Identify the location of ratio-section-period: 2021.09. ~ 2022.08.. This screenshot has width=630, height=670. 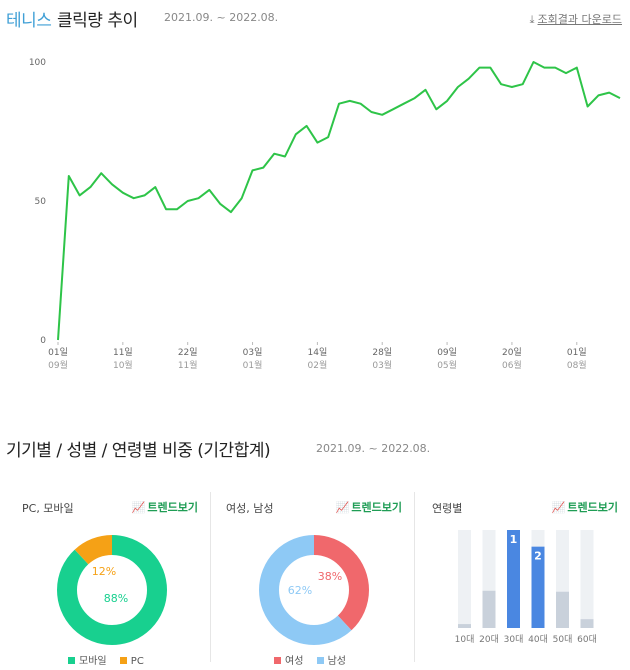
(373, 448).